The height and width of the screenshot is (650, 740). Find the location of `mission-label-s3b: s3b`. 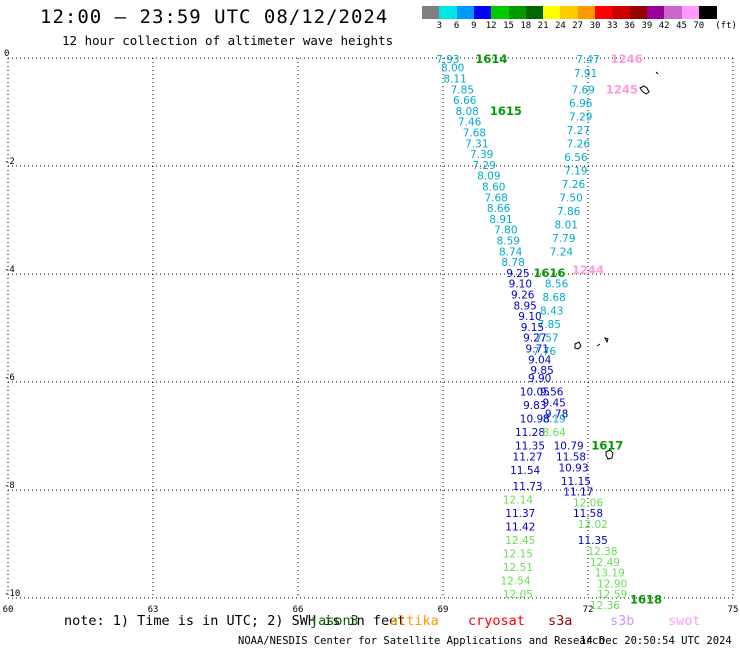

mission-label-s3b: s3b is located at coordinates (622, 621).